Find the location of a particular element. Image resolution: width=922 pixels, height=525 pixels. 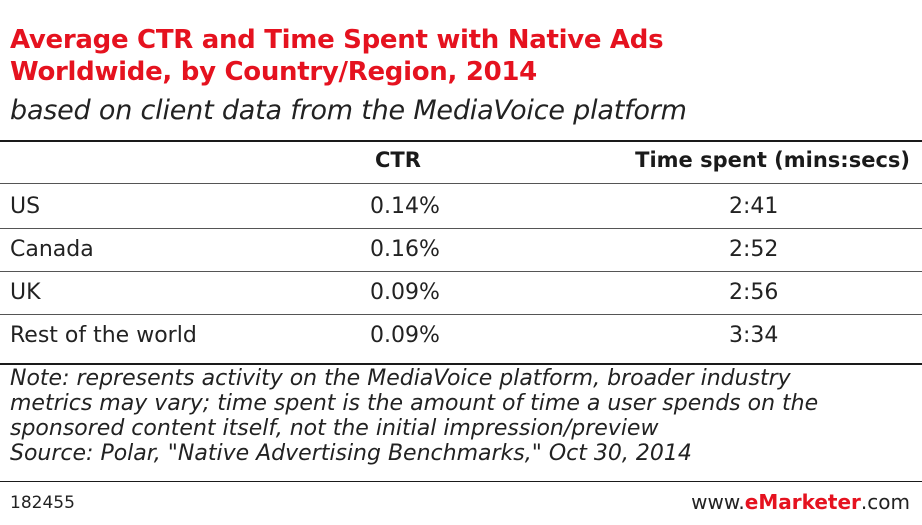

chart-id: 182455 is located at coordinates (42, 503).